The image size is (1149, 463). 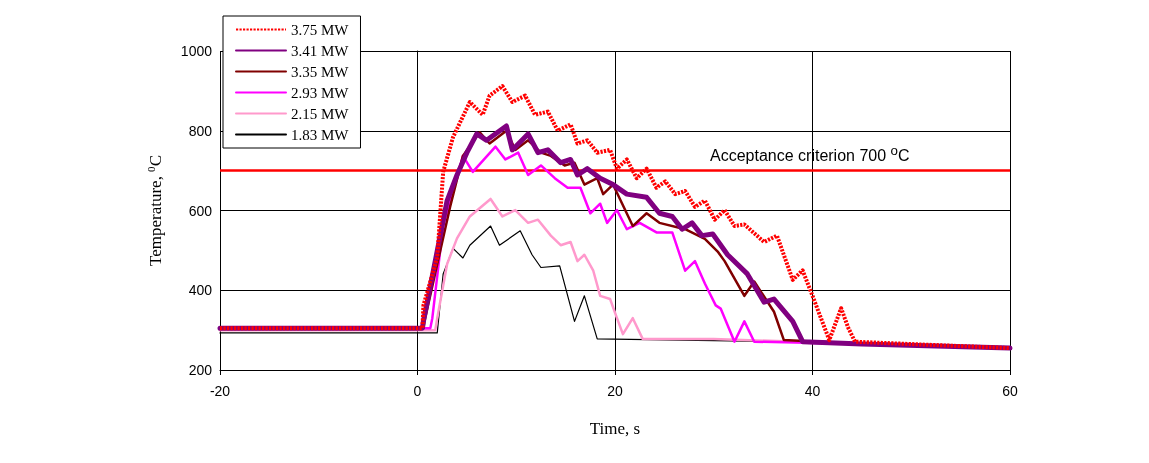 I want to click on legend-label: 1.83 MW, so click(x=320, y=134).